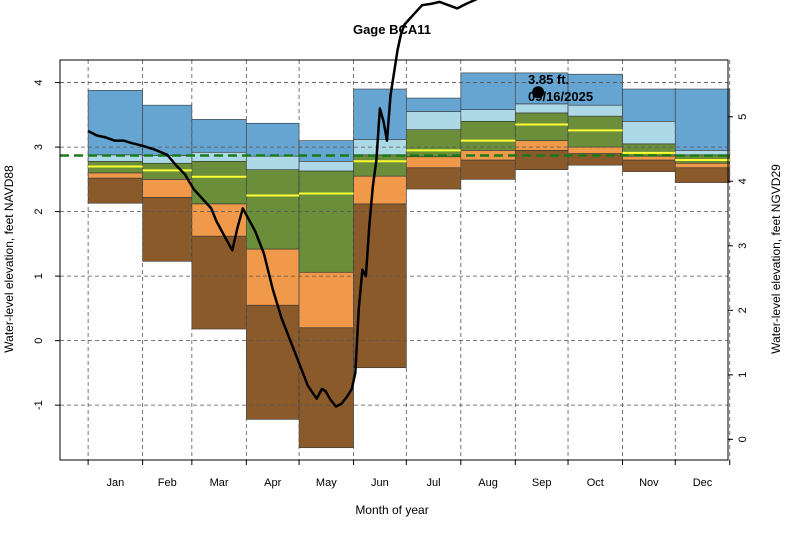 Image resolution: width=800 pixels, height=533 pixels. What do you see at coordinates (39, 341) in the screenshot?
I see `y-tick-label-left: 0` at bounding box center [39, 341].